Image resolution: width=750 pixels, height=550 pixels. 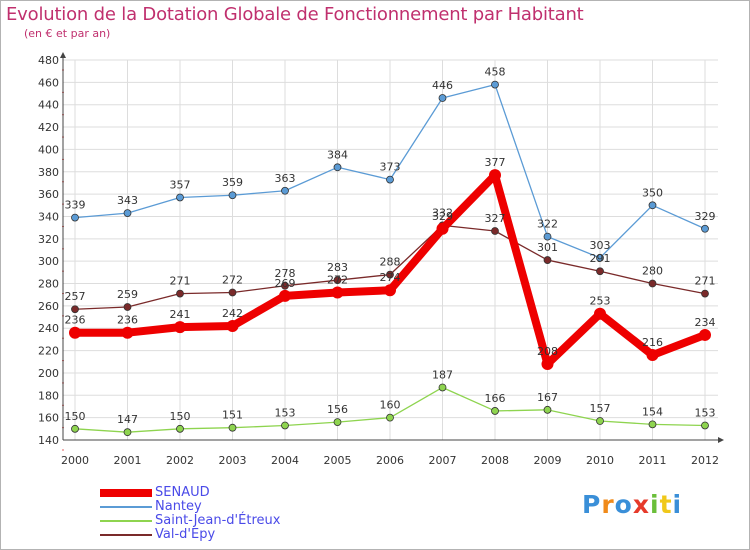 I want to click on data-label: 291, so click(x=600, y=258).